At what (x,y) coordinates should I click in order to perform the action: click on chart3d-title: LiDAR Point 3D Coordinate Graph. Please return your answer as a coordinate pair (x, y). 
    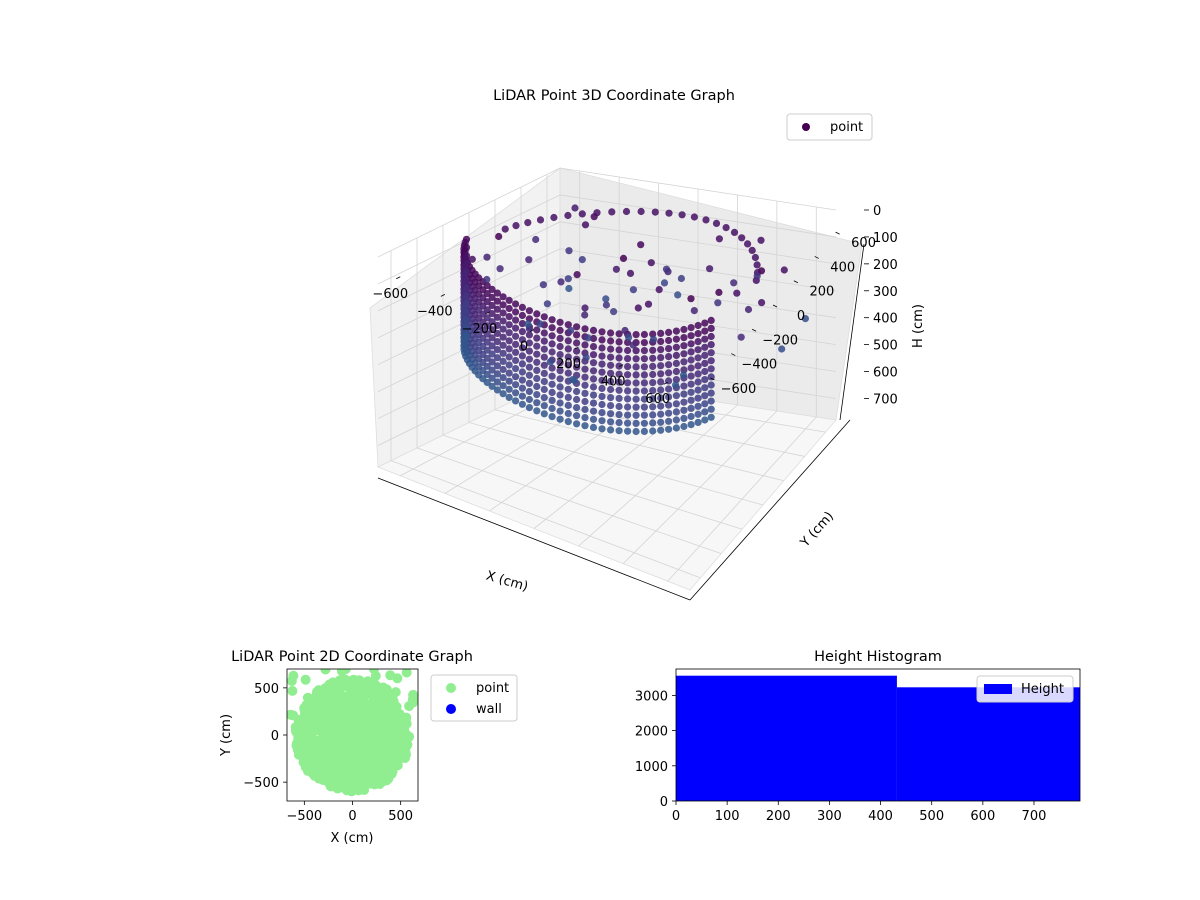
    Looking at the image, I should click on (614, 96).